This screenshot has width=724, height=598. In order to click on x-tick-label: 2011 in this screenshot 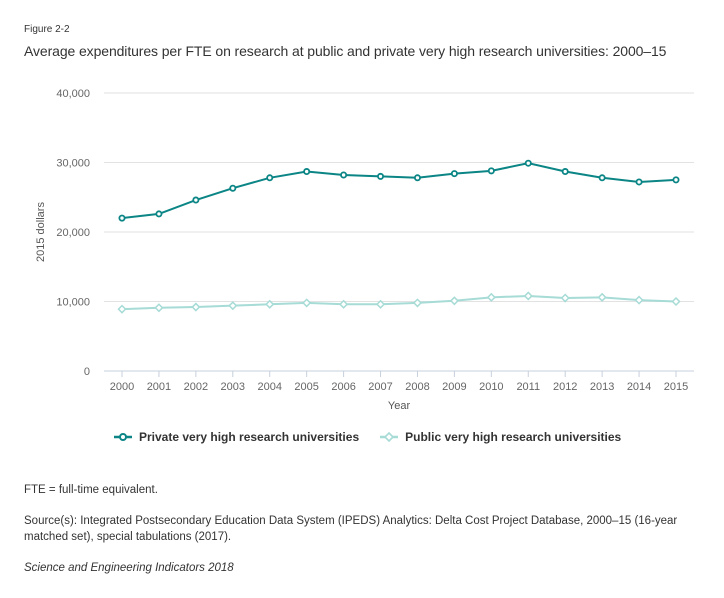, I will do `click(528, 387)`.